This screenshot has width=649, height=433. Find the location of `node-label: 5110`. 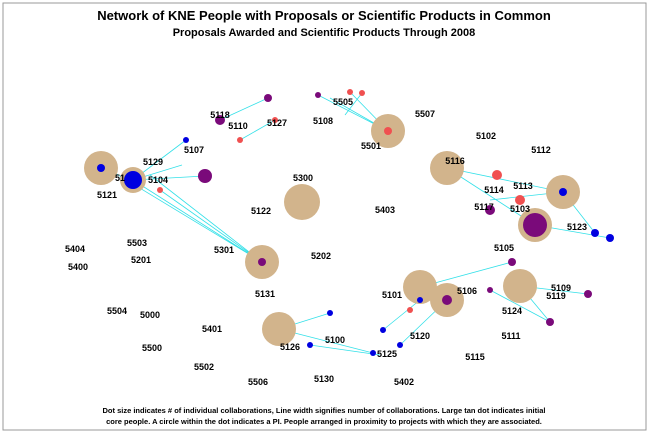

node-label: 5110 is located at coordinates (238, 126).